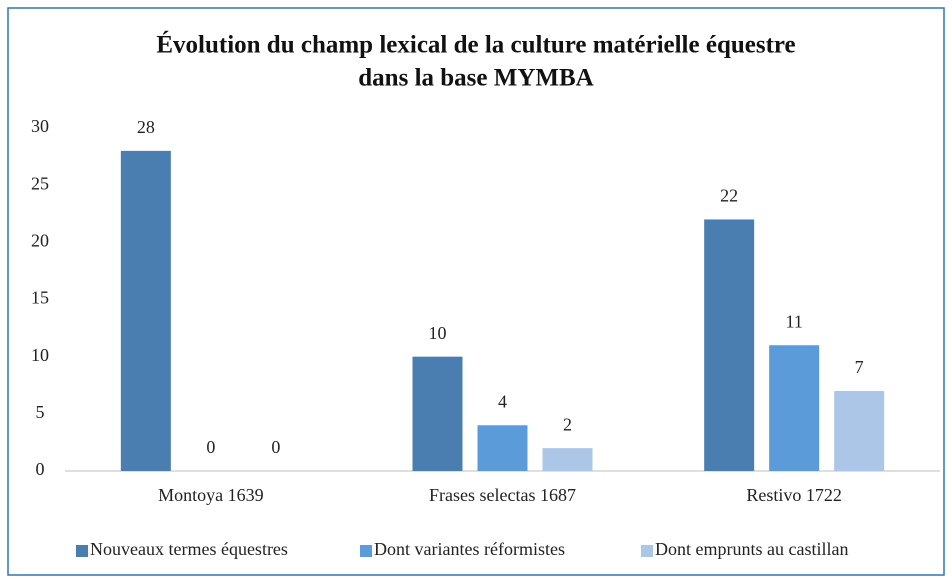  I want to click on x-tick-label: Restivo 1722, so click(794, 495).